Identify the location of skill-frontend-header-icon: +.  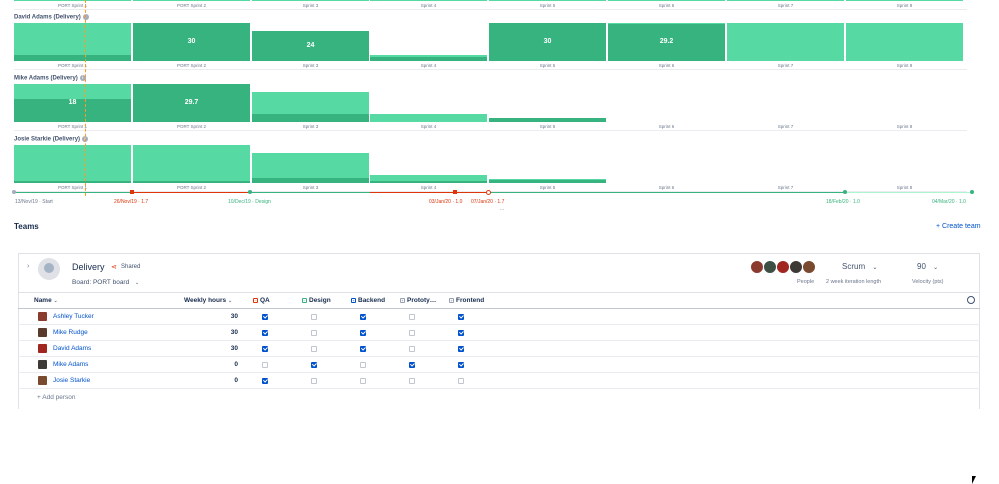
(451, 300).